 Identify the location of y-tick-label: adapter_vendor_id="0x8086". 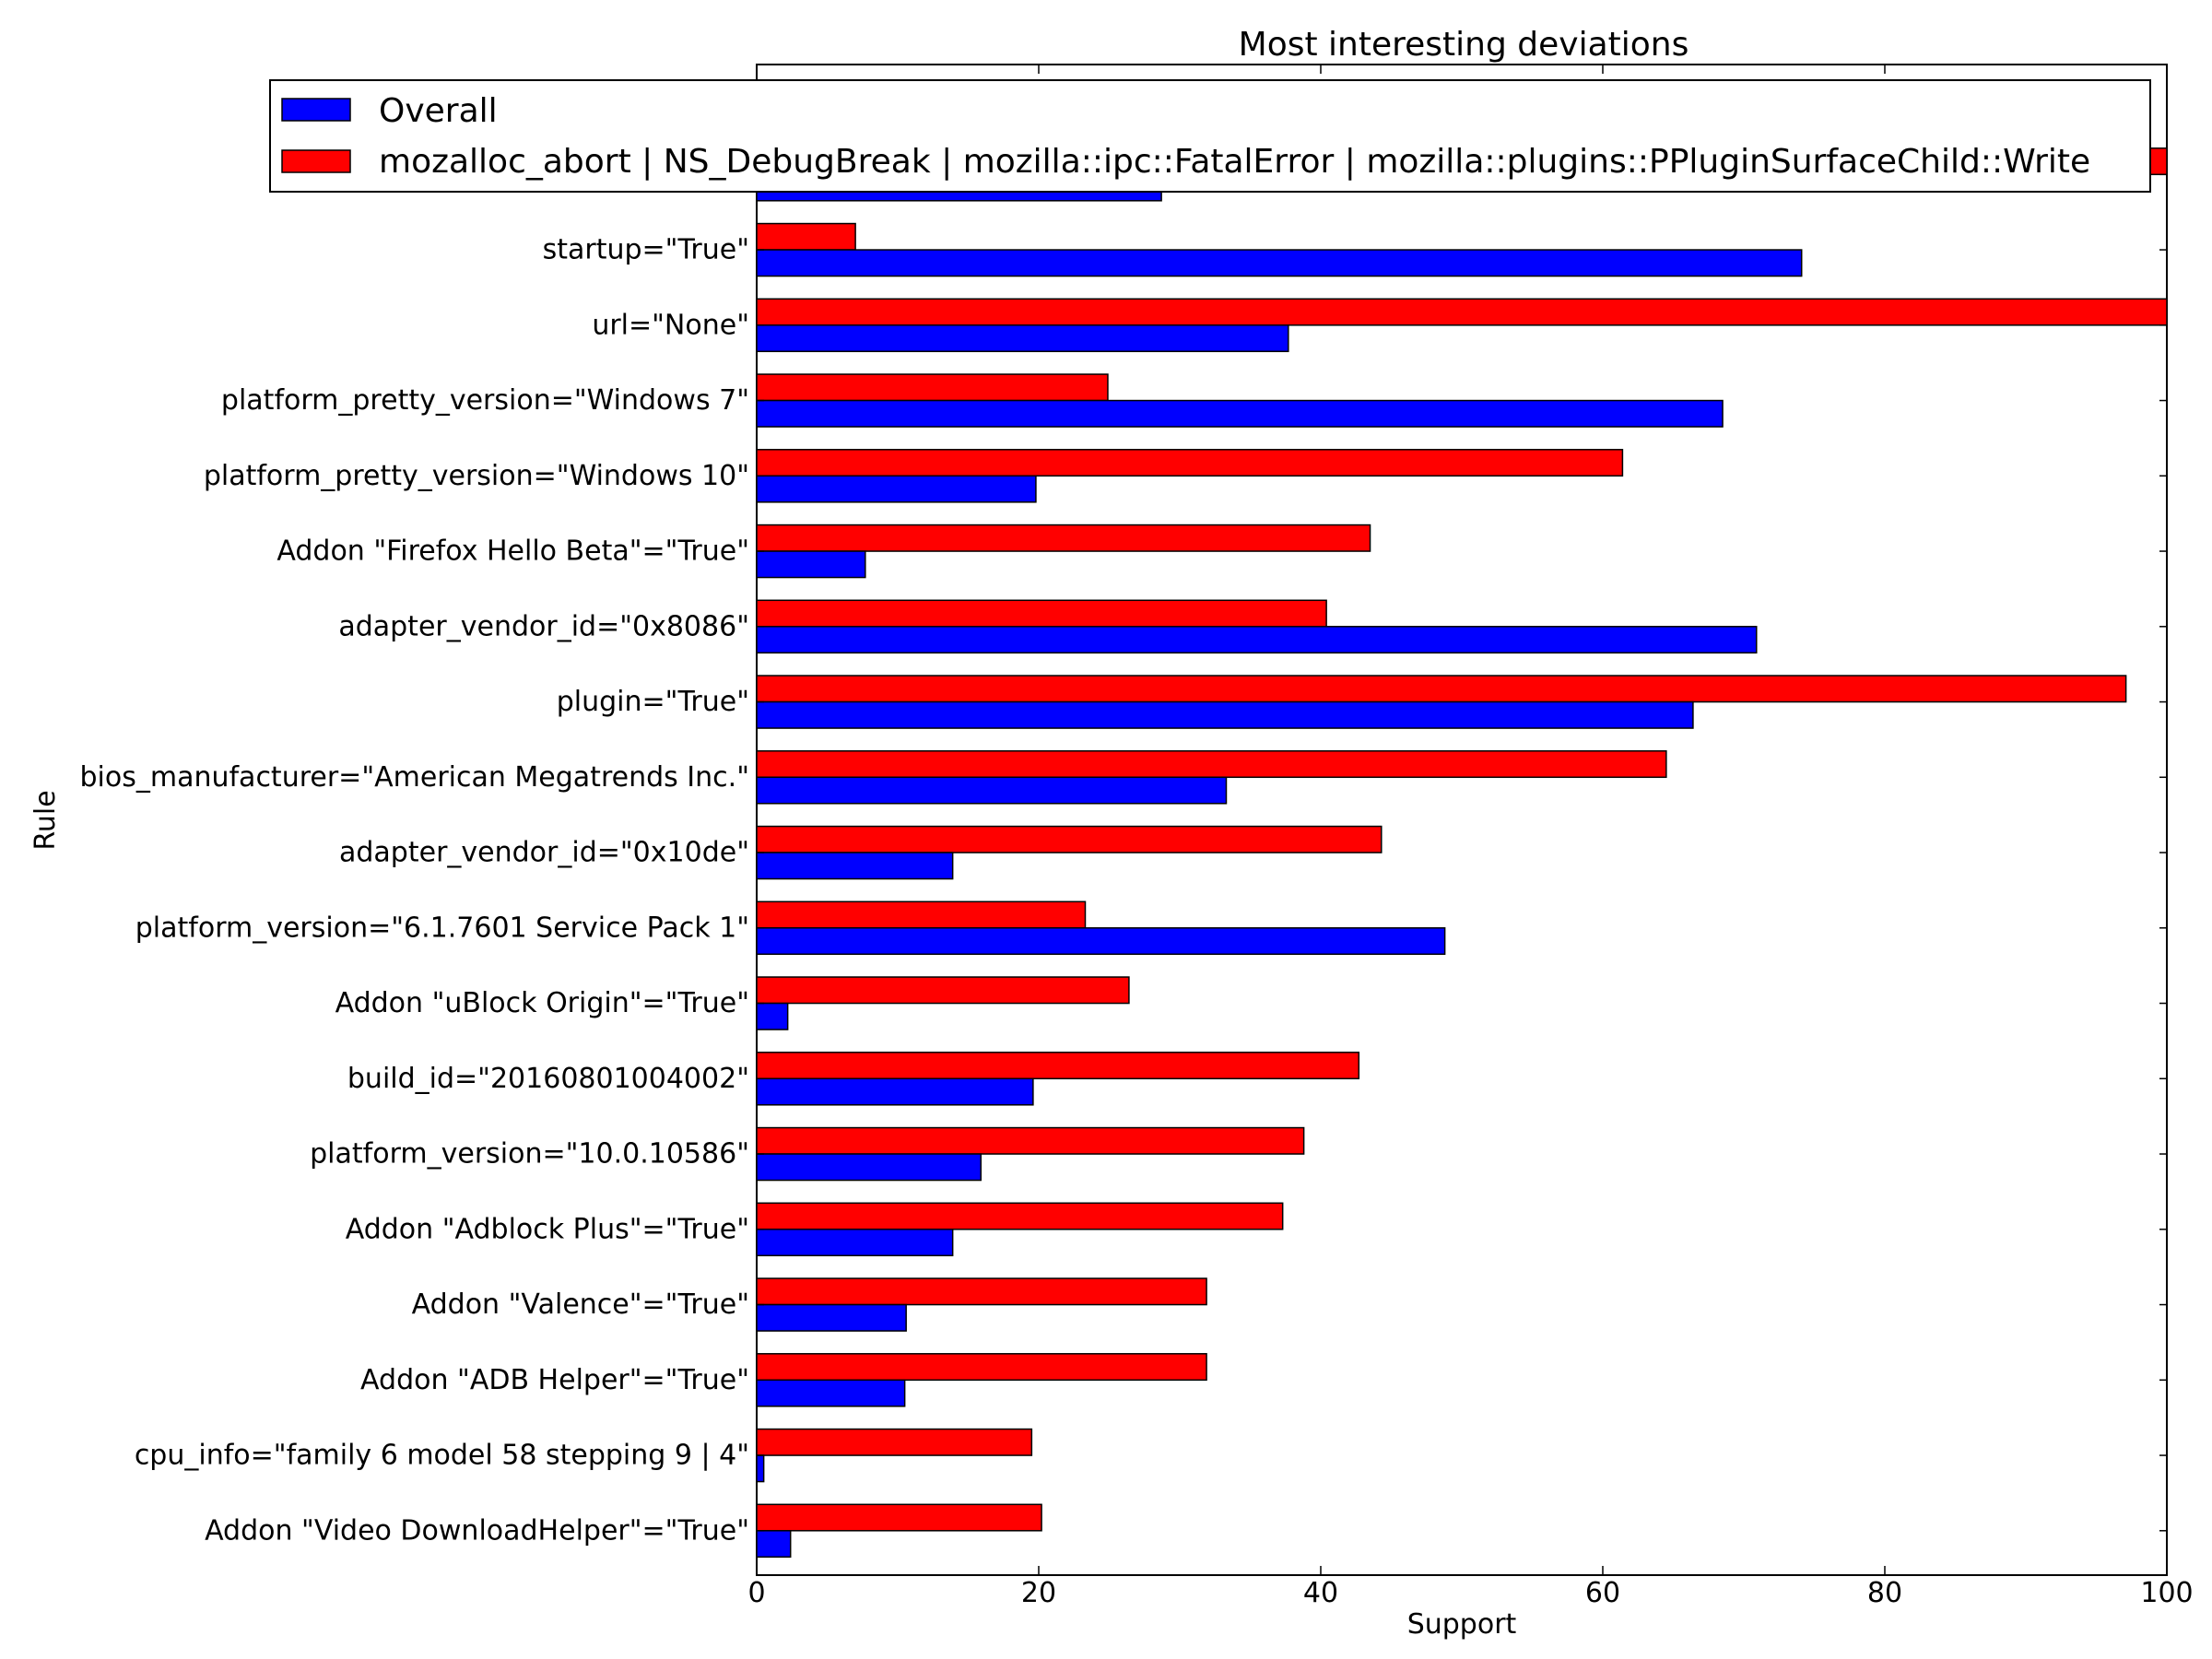
(543, 626).